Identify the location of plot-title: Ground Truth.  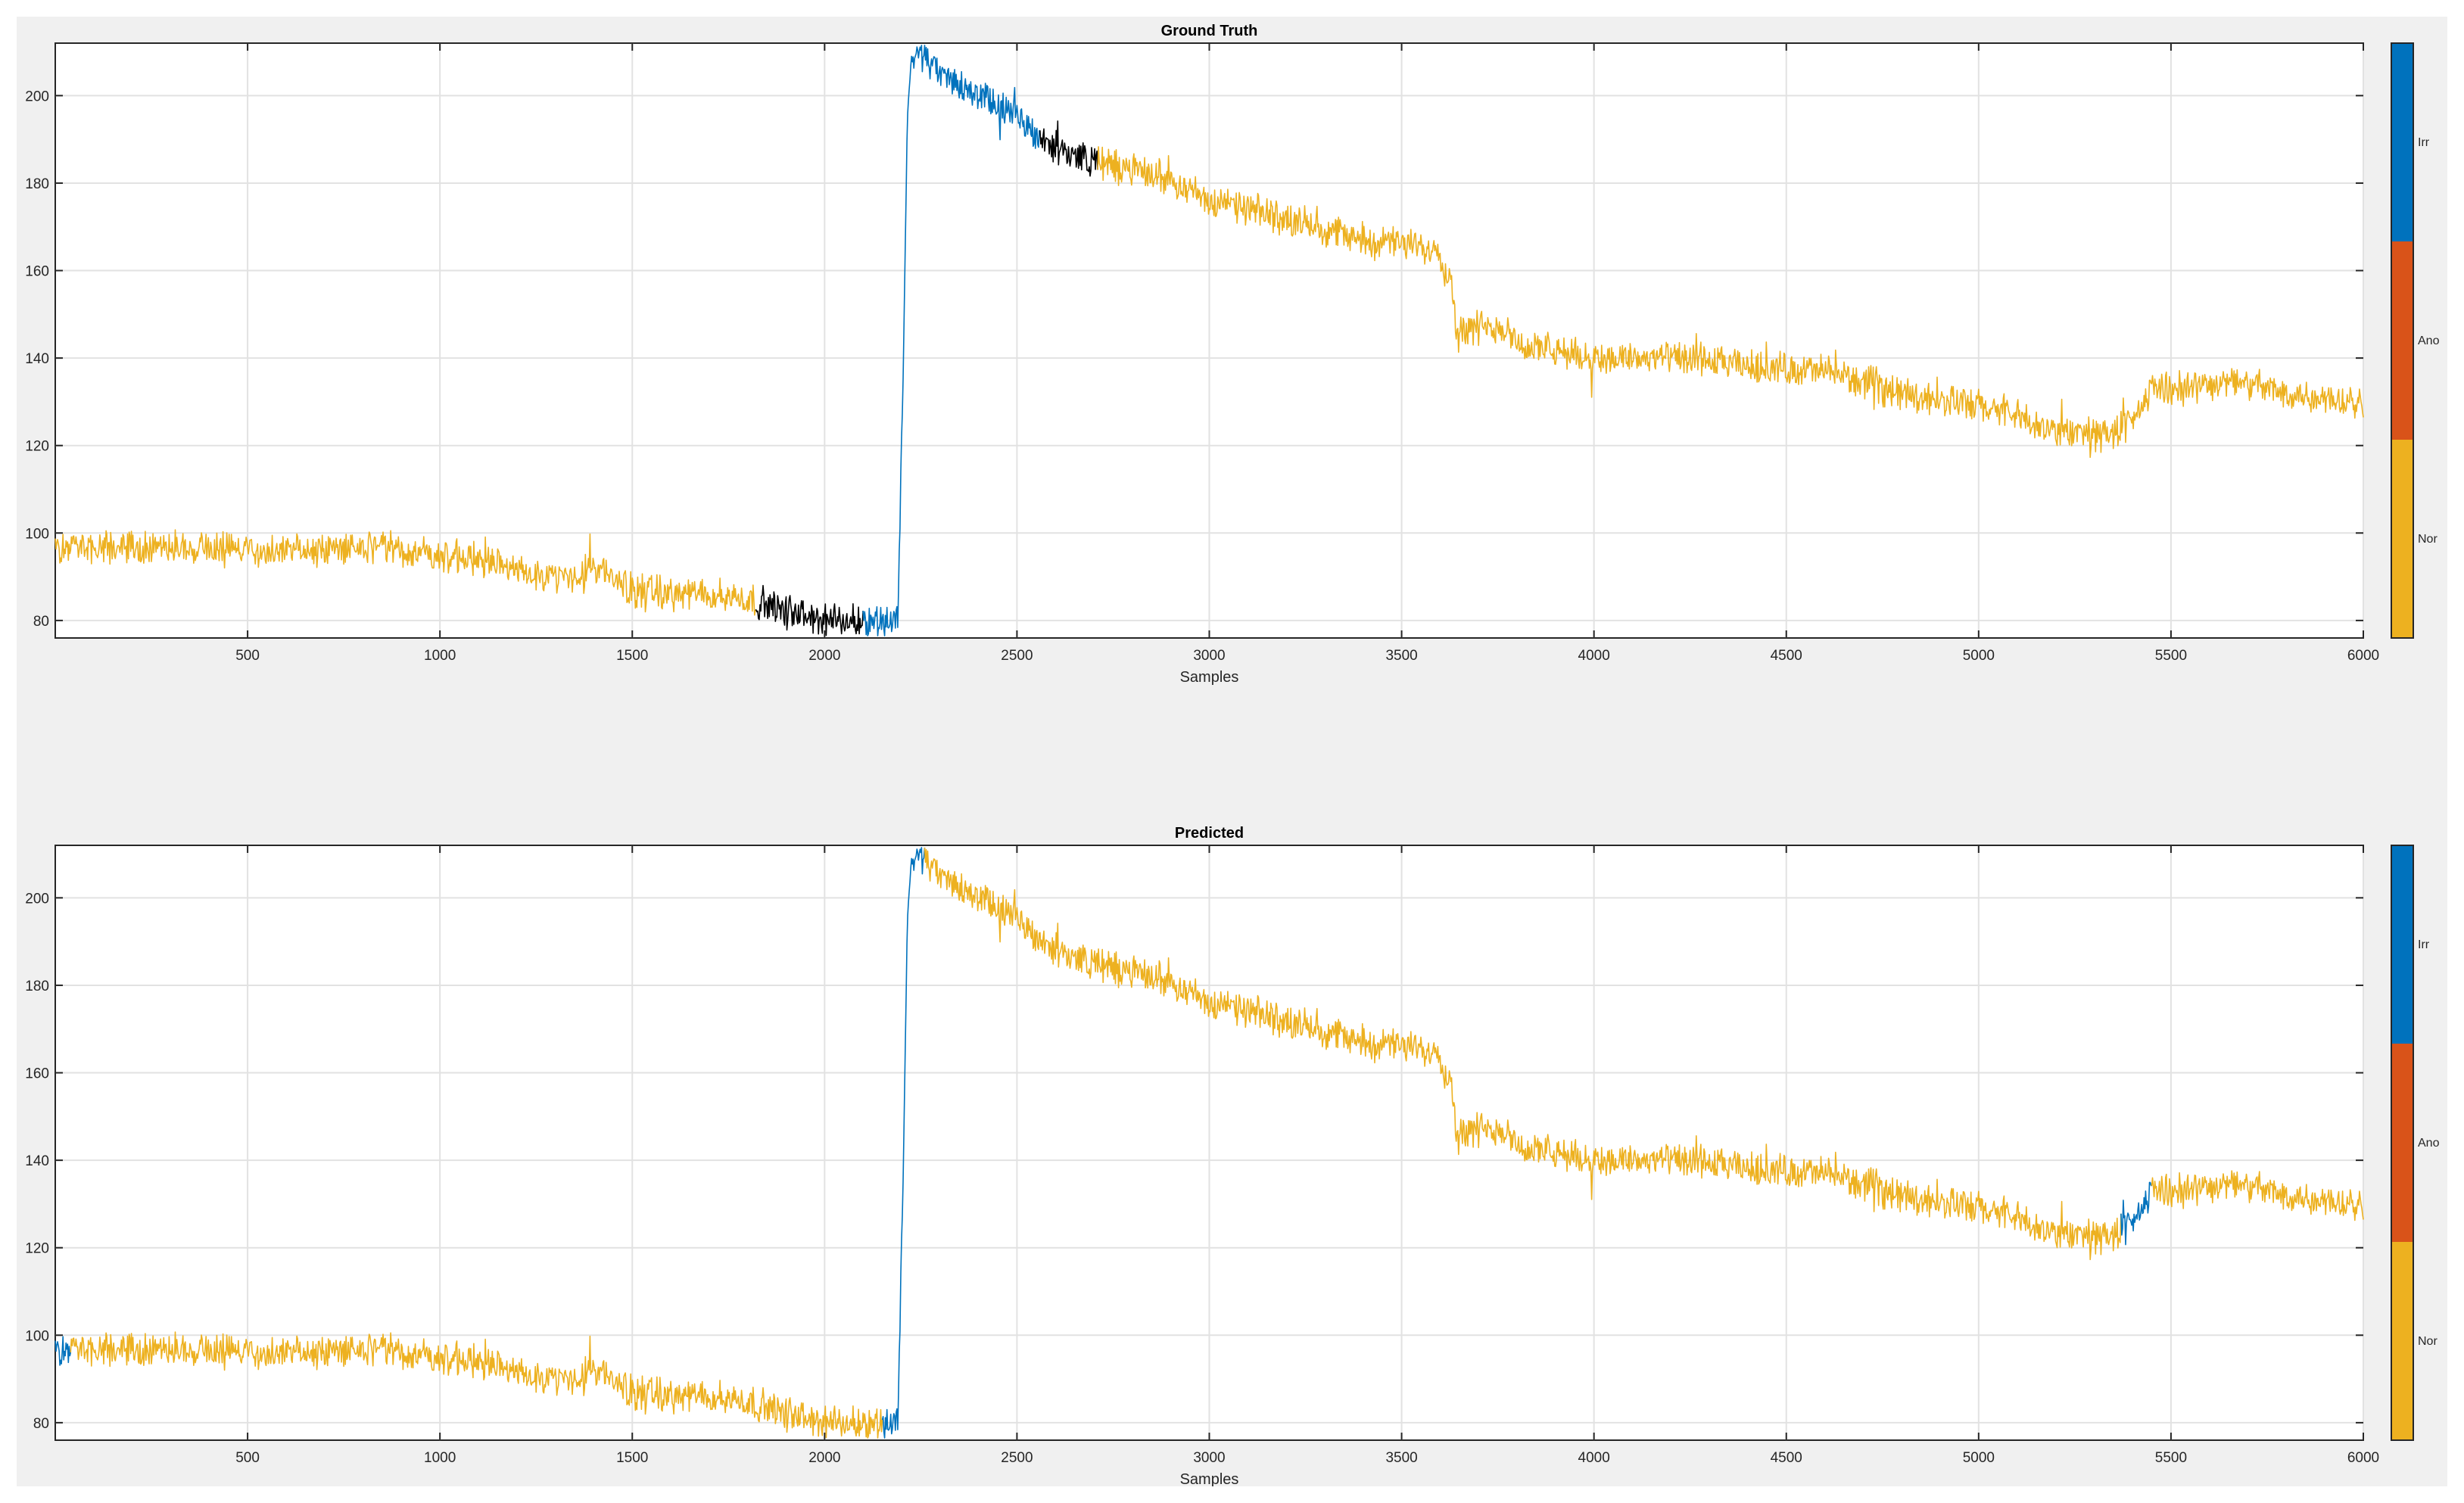
(1209, 31).